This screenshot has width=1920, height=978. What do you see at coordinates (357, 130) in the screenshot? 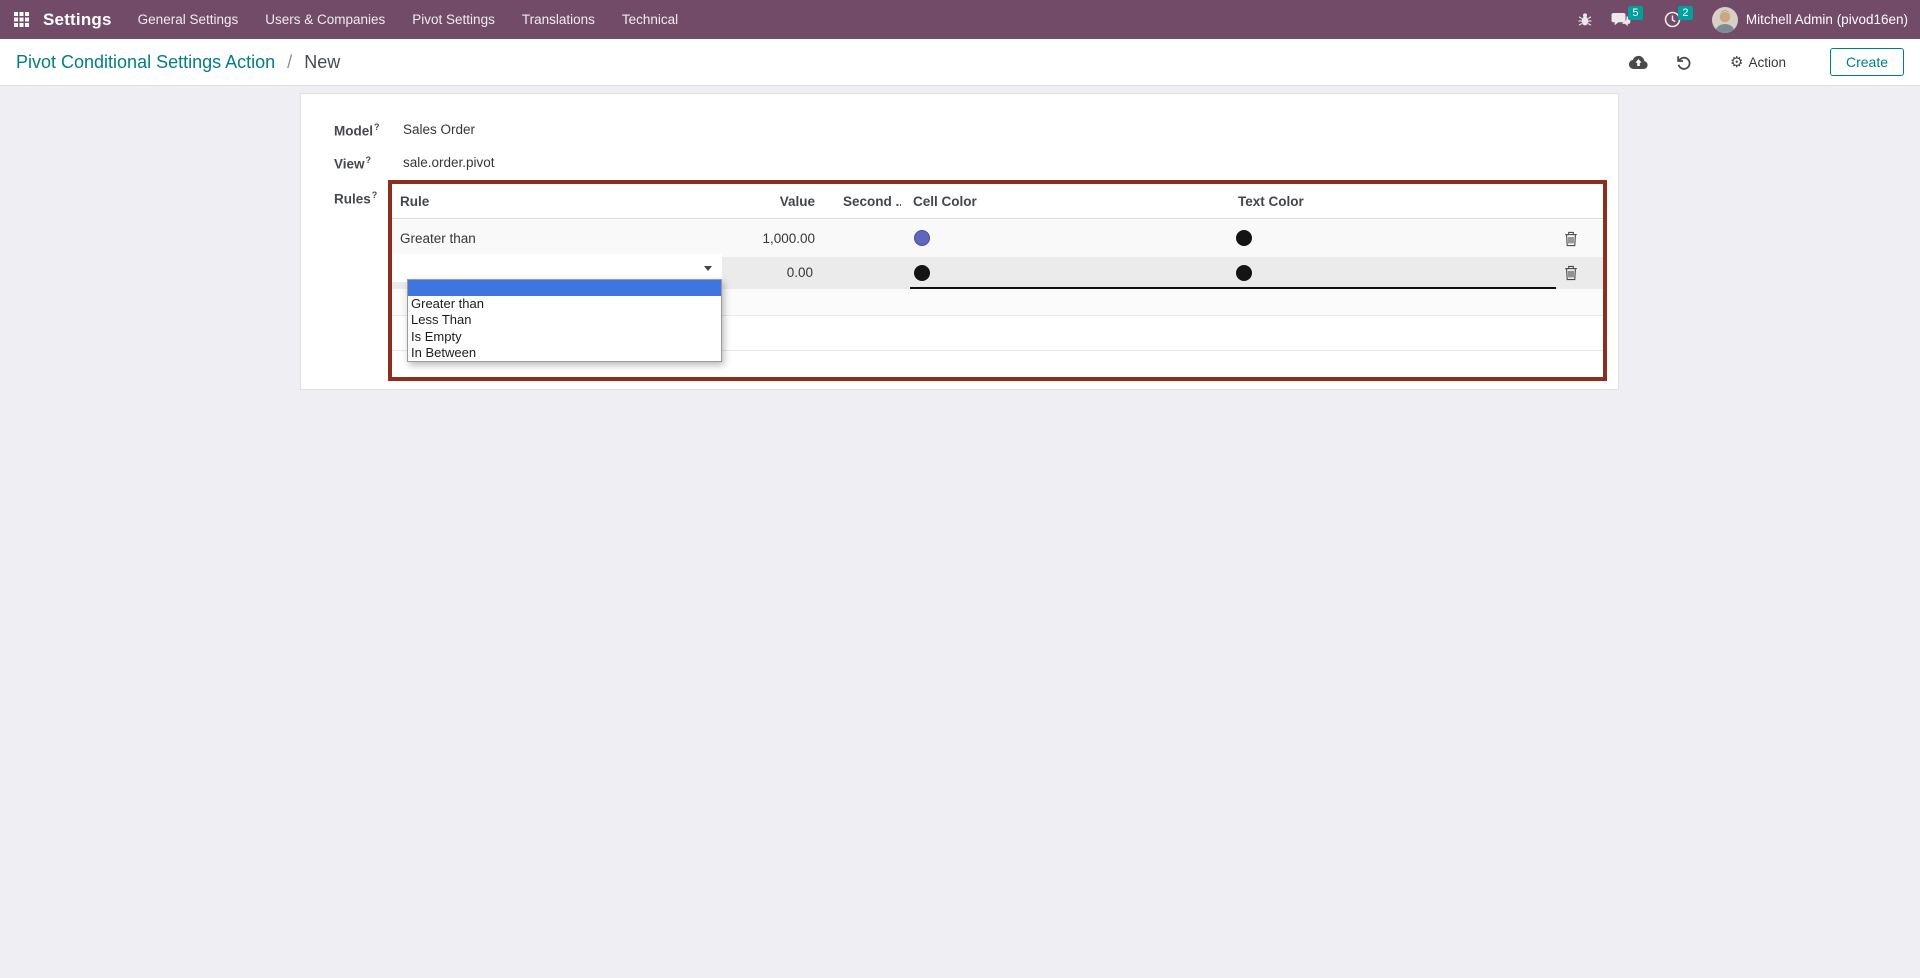
I see `model-field-label: Model?` at bounding box center [357, 130].